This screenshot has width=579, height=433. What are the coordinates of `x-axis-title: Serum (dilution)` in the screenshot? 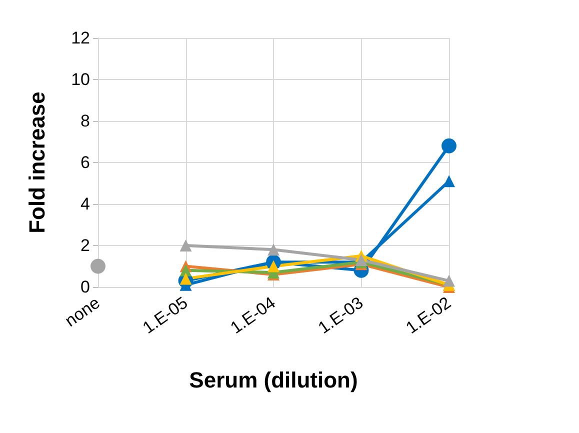 It's located at (273, 380).